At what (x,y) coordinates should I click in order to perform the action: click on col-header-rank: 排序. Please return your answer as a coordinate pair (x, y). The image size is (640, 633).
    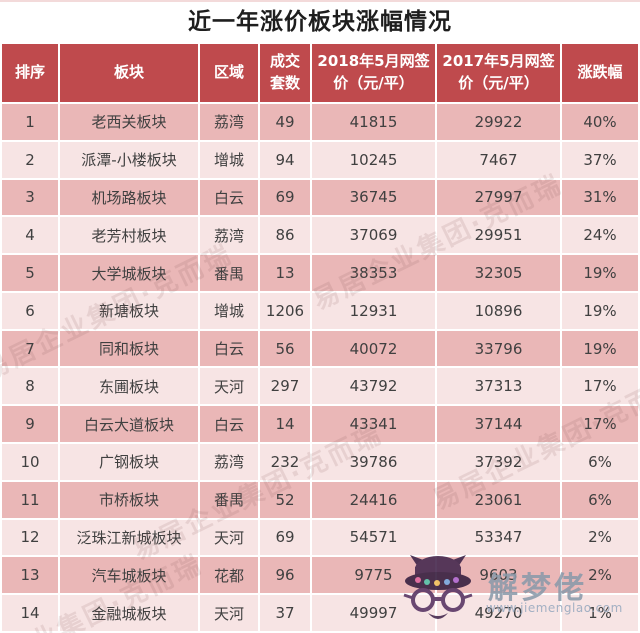
    Looking at the image, I should click on (30, 73).